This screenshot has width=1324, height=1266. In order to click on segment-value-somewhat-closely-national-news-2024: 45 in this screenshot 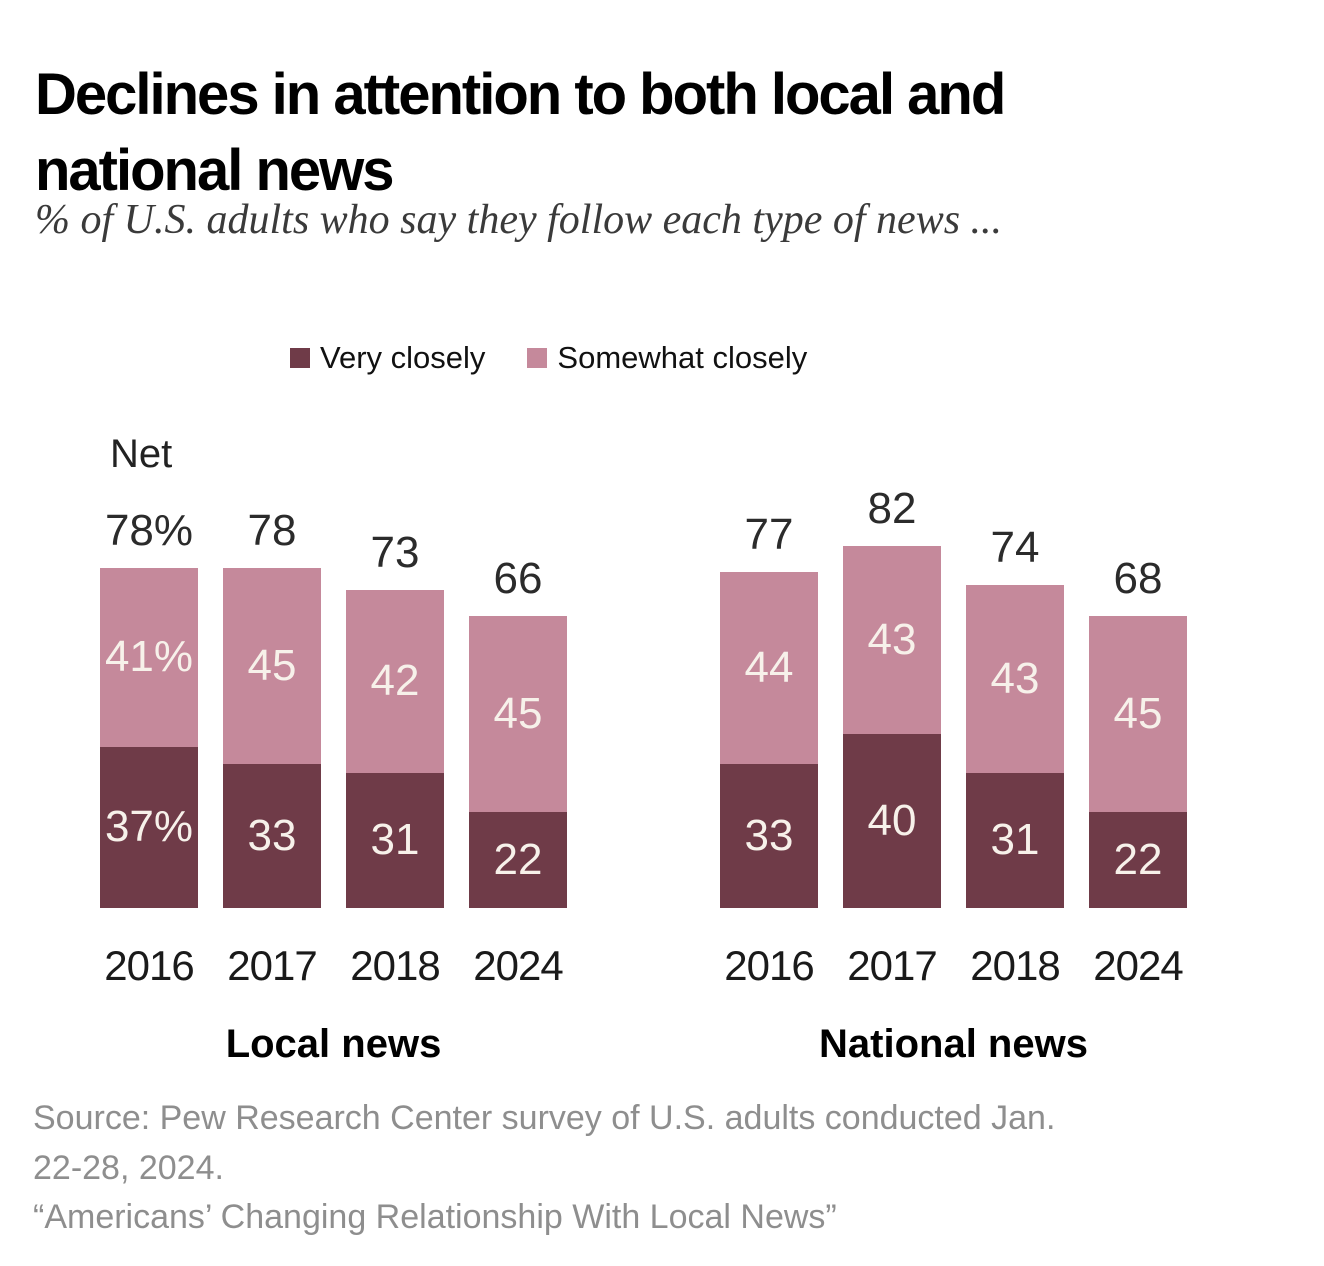, I will do `click(1138, 713)`.